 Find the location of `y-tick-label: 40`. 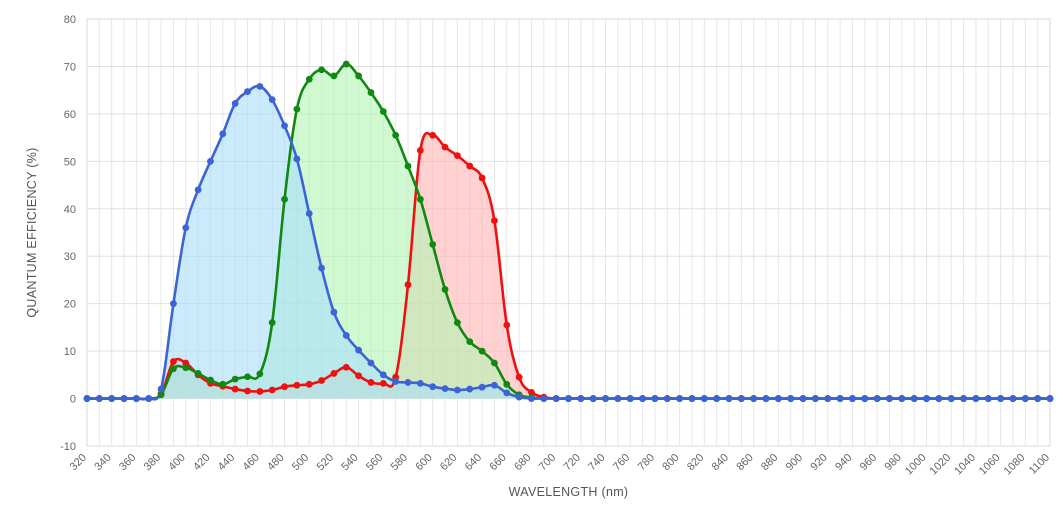

y-tick-label: 40 is located at coordinates (70, 210).